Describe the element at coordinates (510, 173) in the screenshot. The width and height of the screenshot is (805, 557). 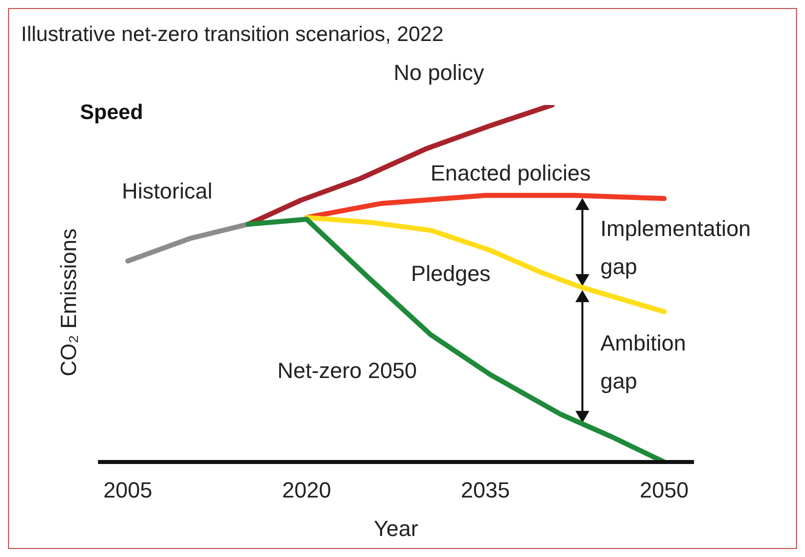
I see `series-label: Enacted policies` at that location.